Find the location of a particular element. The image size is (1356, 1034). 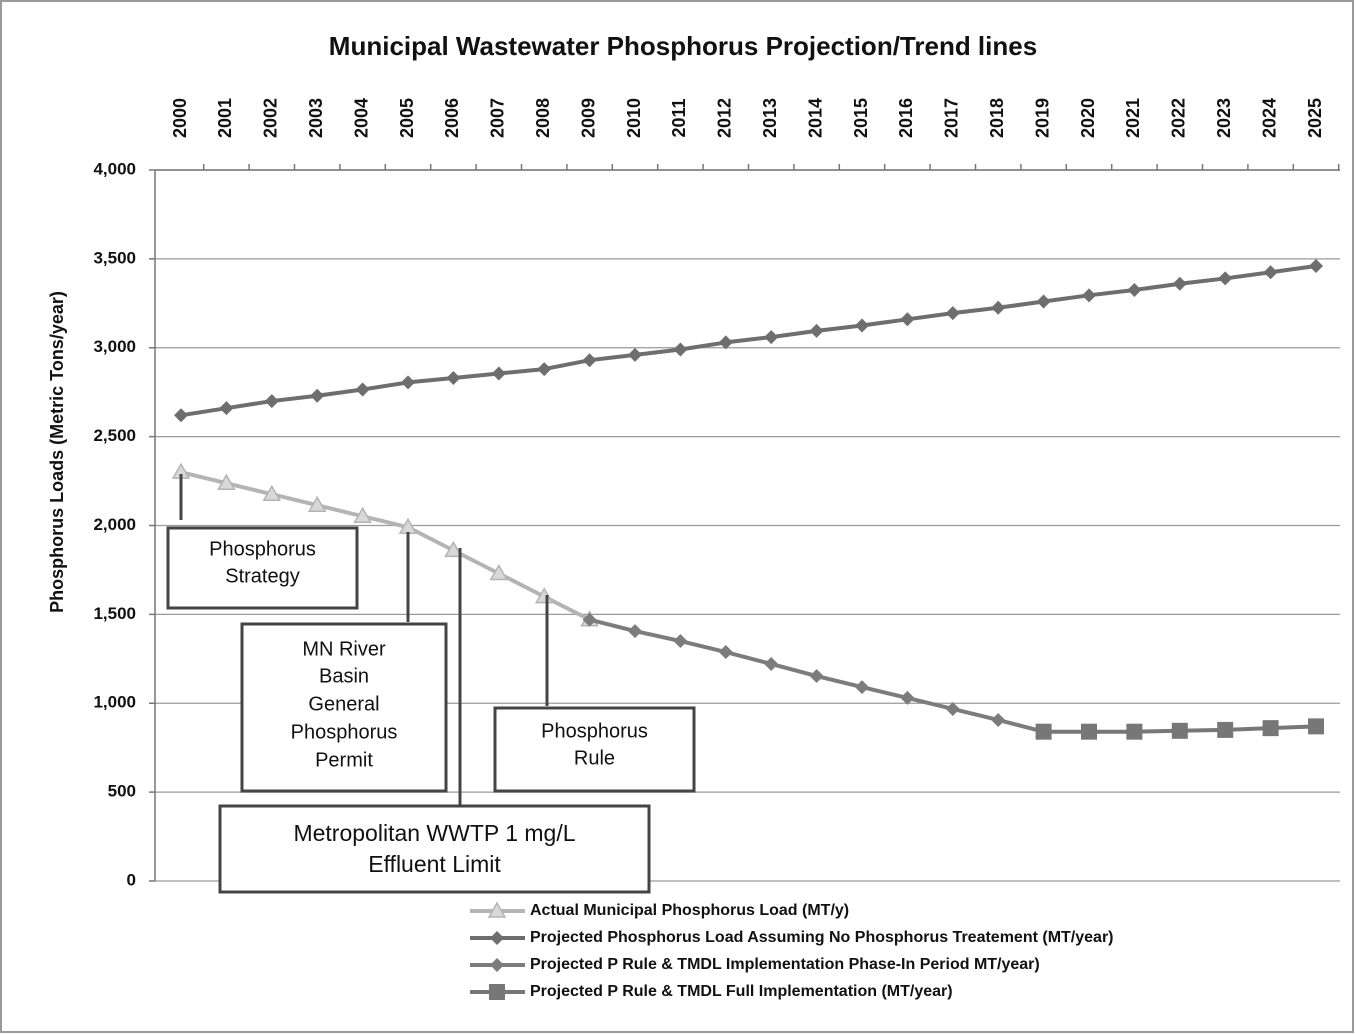

y-tick-label: 3,000 is located at coordinates (114, 346).